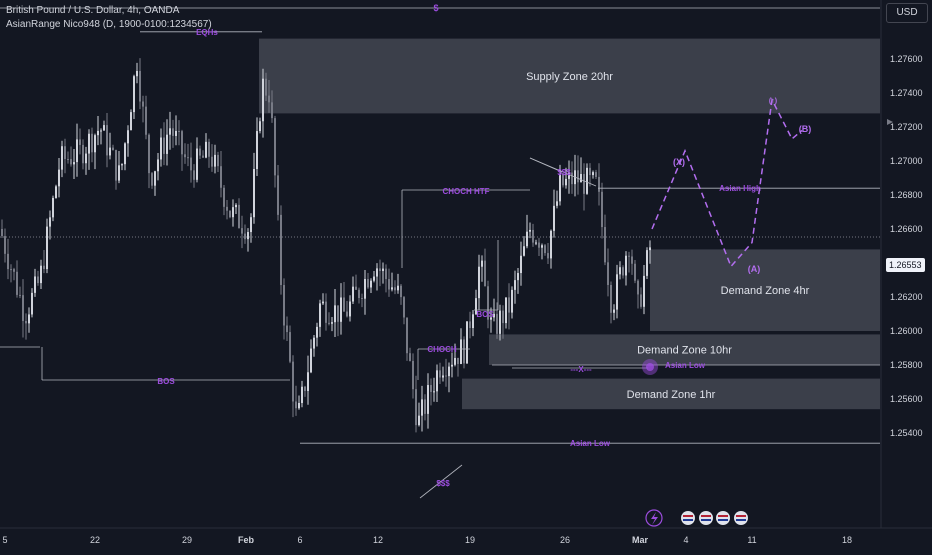 Image resolution: width=932 pixels, height=555 pixels. What do you see at coordinates (435, 8) in the screenshot?
I see `dollar-label: $` at bounding box center [435, 8].